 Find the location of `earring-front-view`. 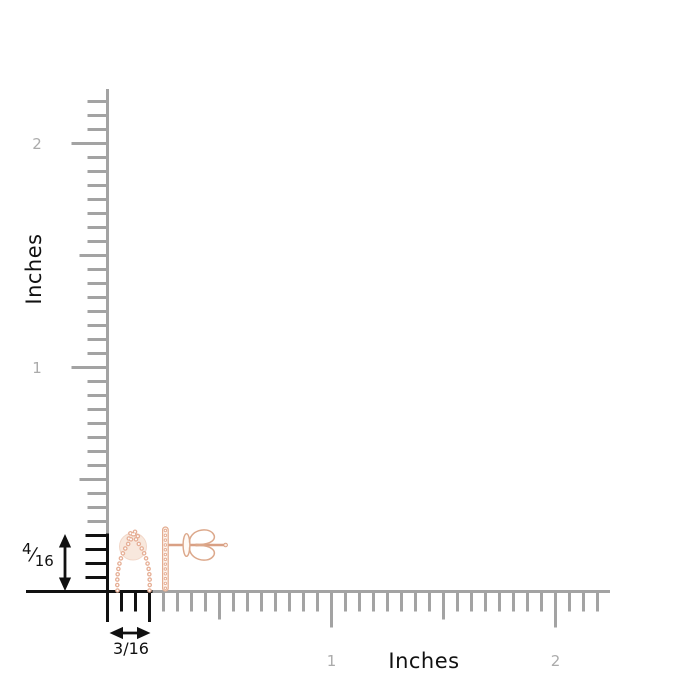

earring-front-view is located at coordinates (133, 560).